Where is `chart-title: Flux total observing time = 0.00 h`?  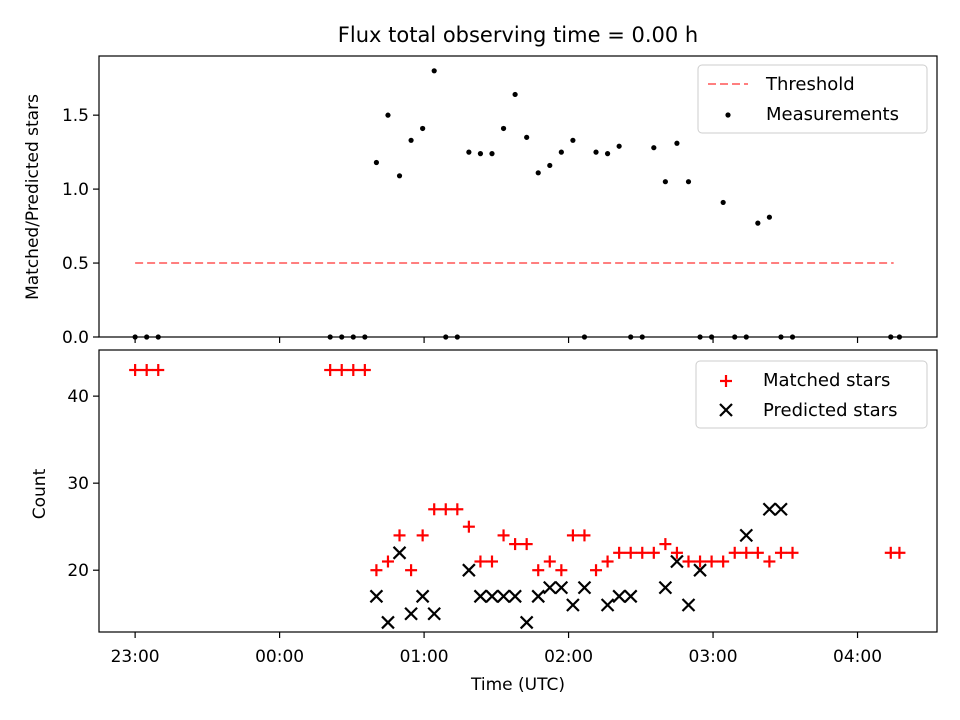
chart-title: Flux total observing time = 0.00 h is located at coordinates (518, 35).